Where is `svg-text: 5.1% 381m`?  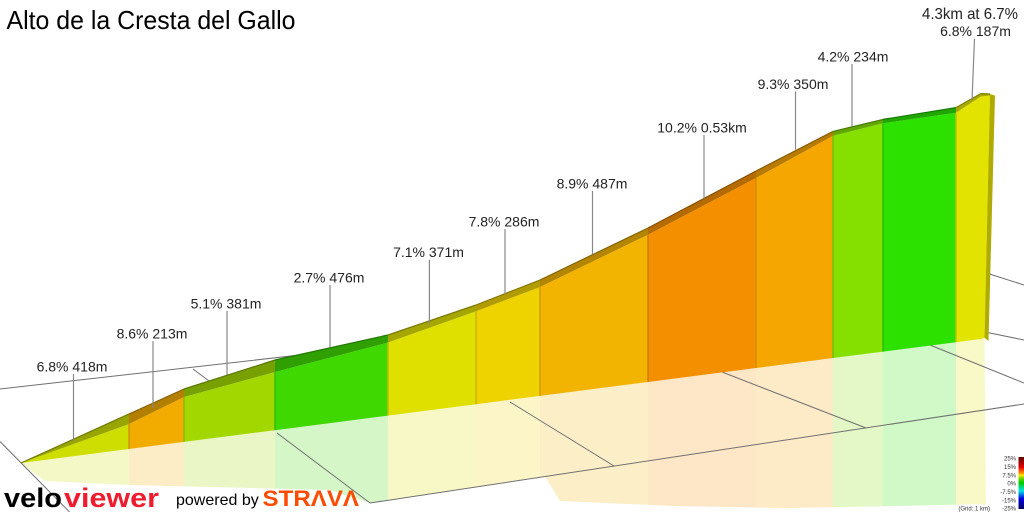 svg-text: 5.1% 381m is located at coordinates (226, 304).